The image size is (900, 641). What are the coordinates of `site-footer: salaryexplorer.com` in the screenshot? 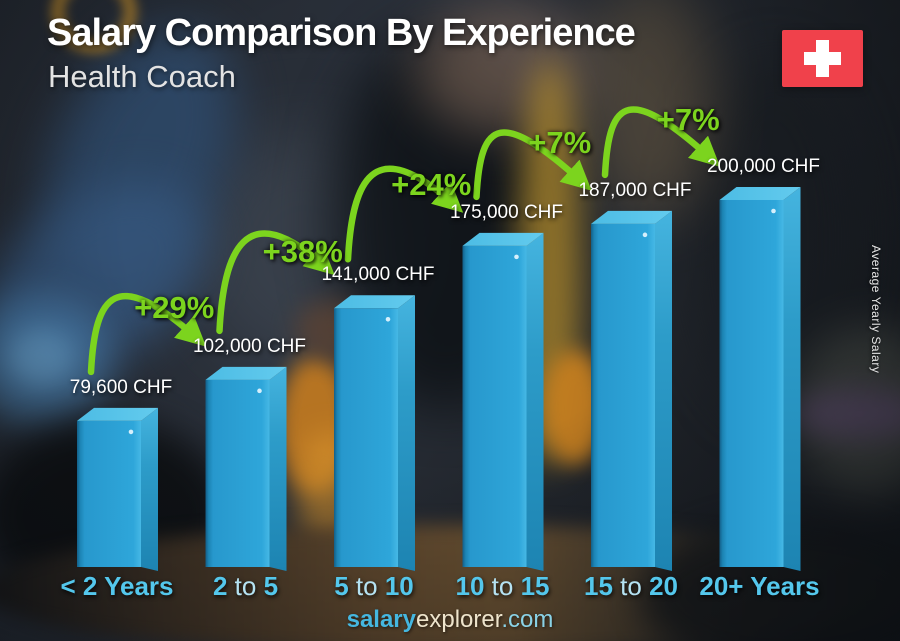 It's located at (450, 620).